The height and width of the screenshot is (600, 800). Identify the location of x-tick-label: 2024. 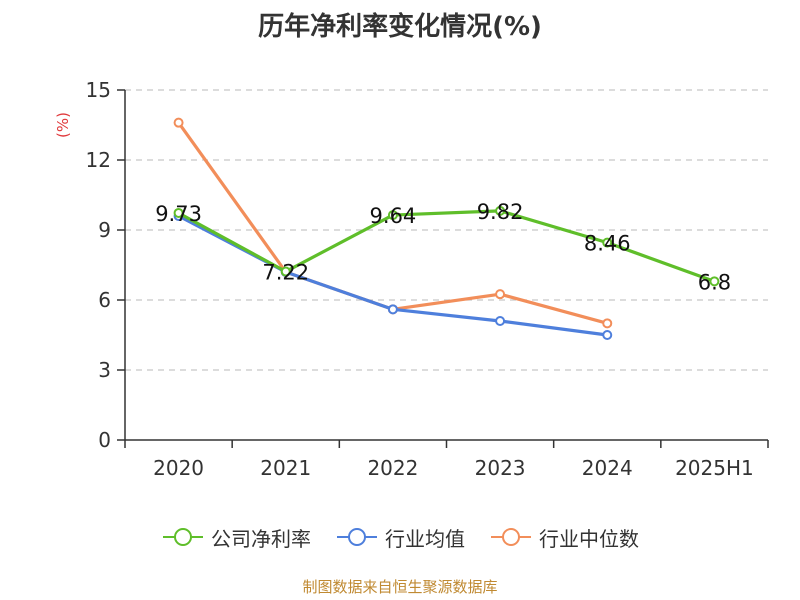
(607, 468).